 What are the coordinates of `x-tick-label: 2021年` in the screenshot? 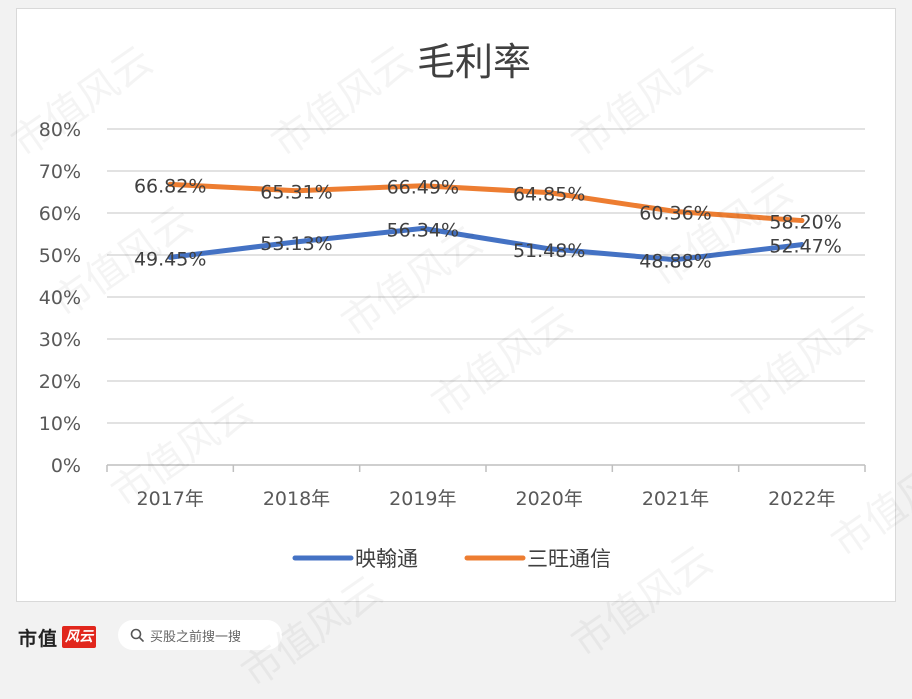 It's located at (675, 499).